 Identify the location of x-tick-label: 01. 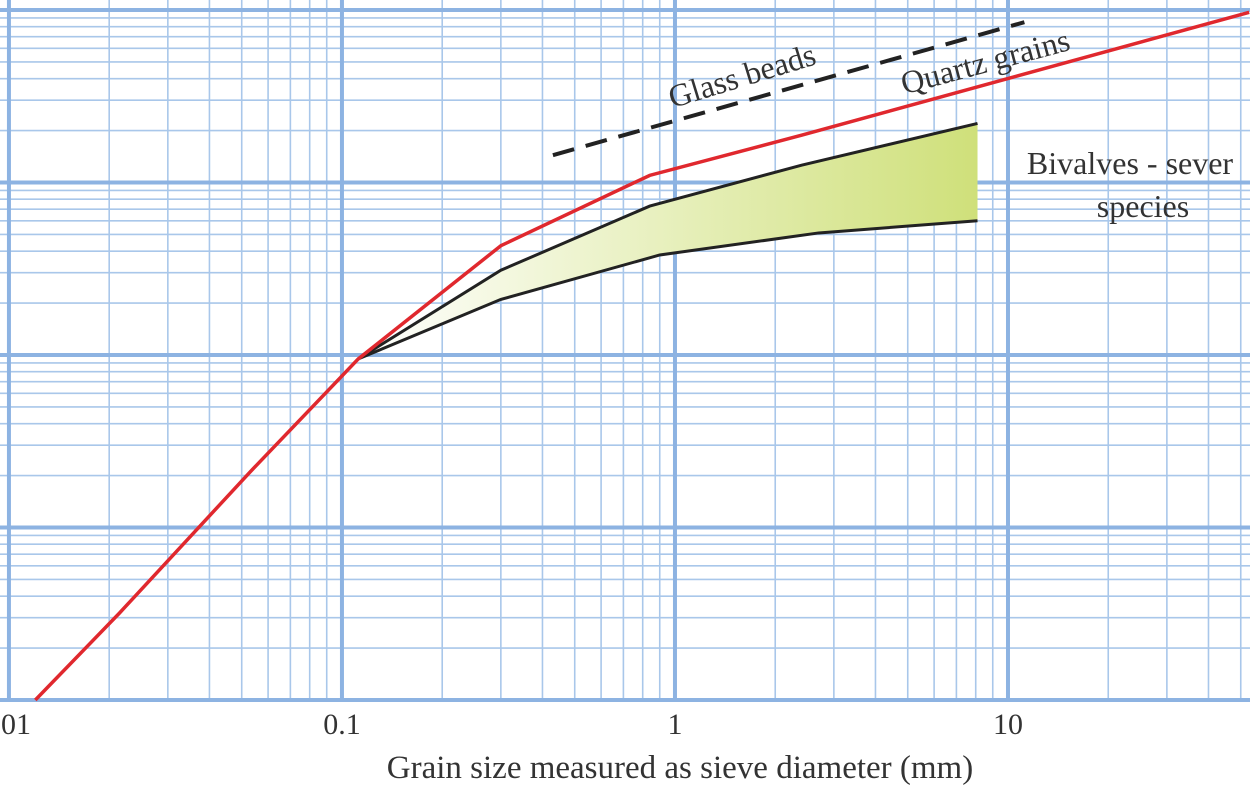
(16, 724).